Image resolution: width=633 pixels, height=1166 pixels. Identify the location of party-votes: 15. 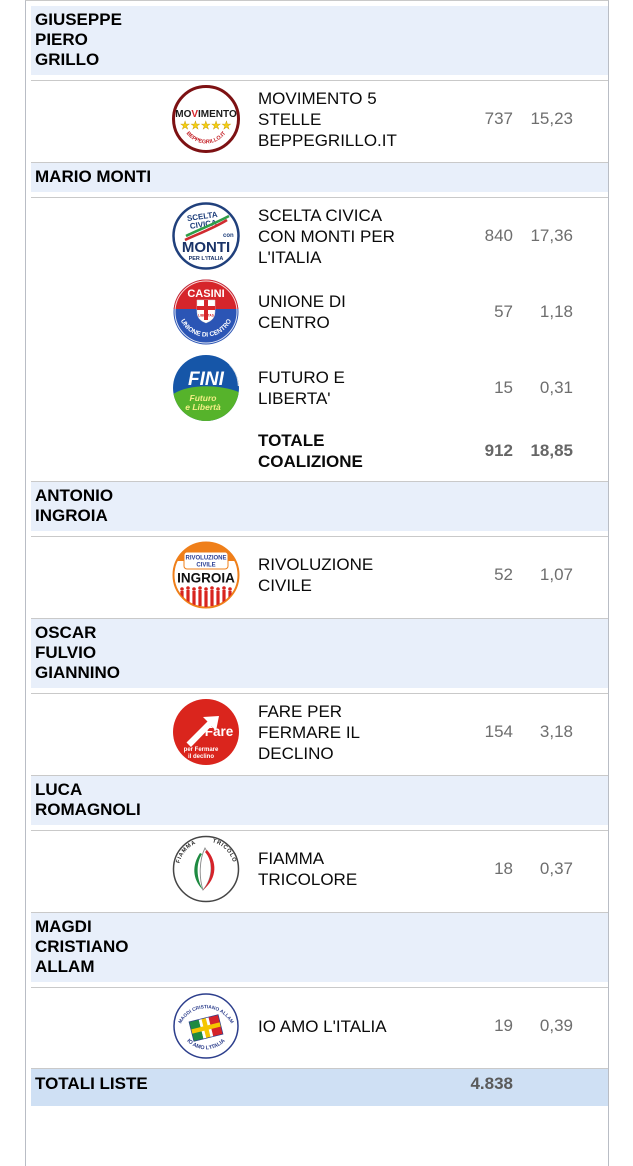
(503, 387).